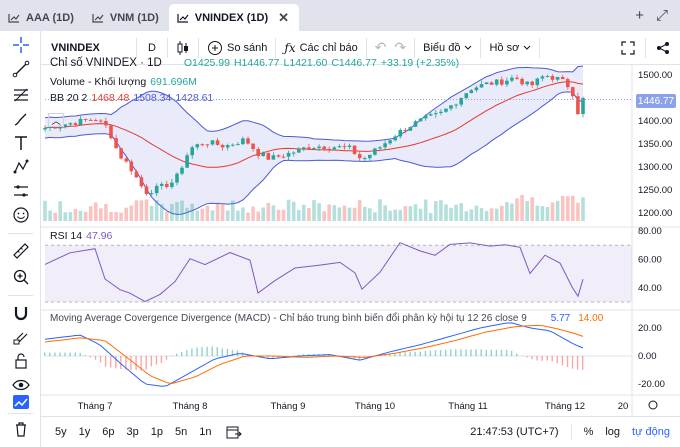 The height and width of the screenshot is (447, 680). What do you see at coordinates (284, 17) in the screenshot?
I see `close-icon: ✕` at bounding box center [284, 17].